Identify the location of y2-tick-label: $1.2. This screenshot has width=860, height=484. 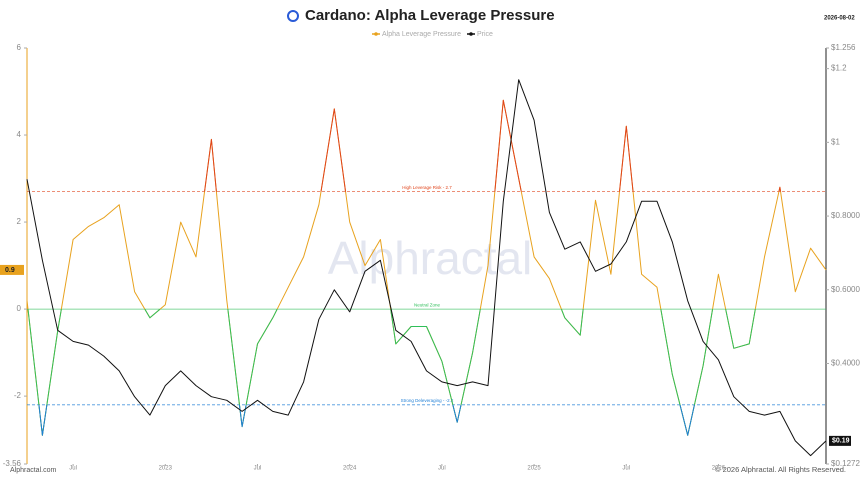
(839, 68).